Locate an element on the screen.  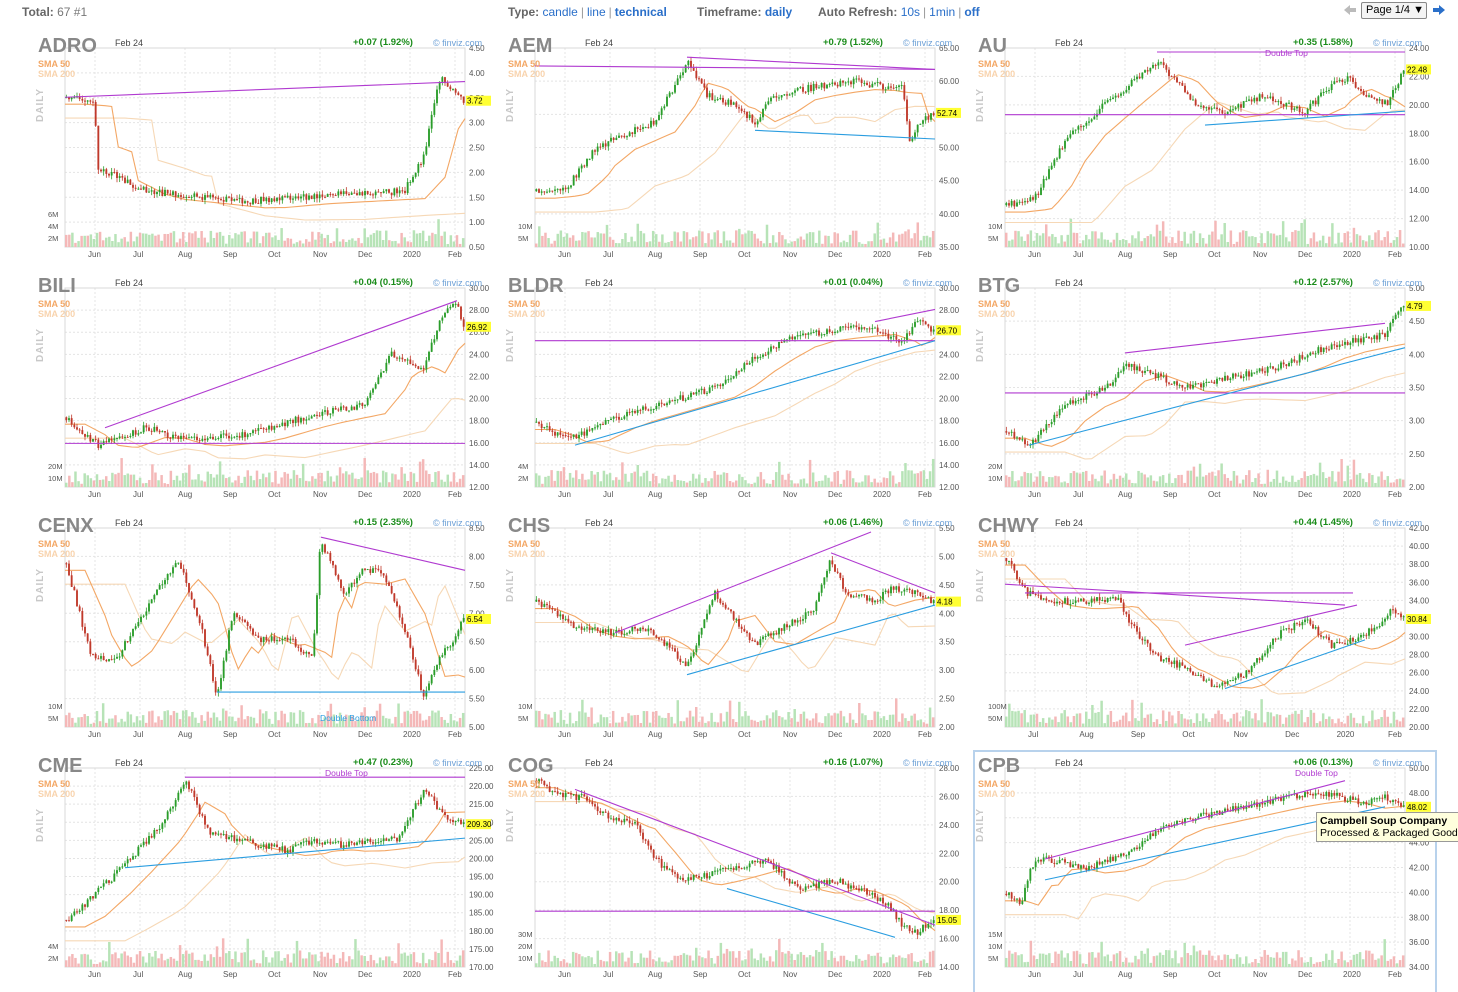
y-tick-label: 4.50 is located at coordinates (1417, 321).